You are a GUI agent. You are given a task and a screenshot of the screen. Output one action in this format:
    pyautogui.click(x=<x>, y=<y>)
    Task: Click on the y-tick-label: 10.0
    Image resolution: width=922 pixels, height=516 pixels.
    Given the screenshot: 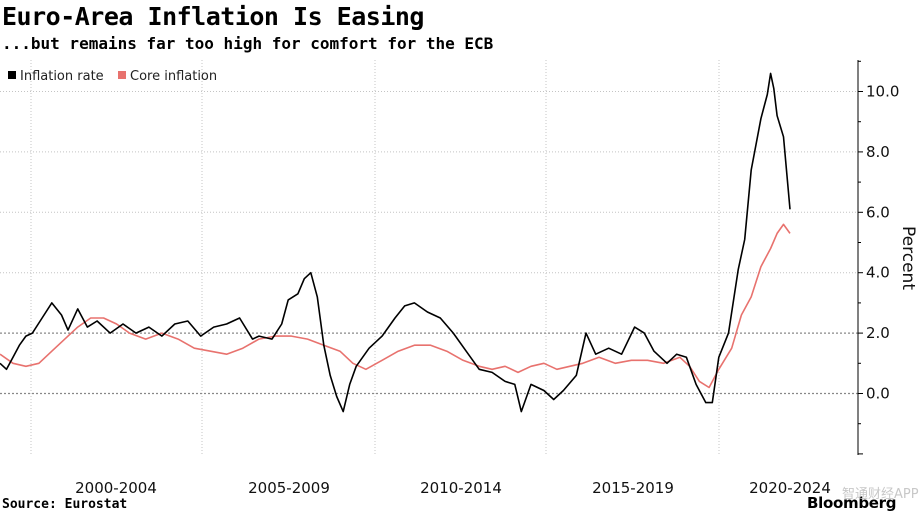 What is the action you would take?
    pyautogui.click(x=882, y=92)
    